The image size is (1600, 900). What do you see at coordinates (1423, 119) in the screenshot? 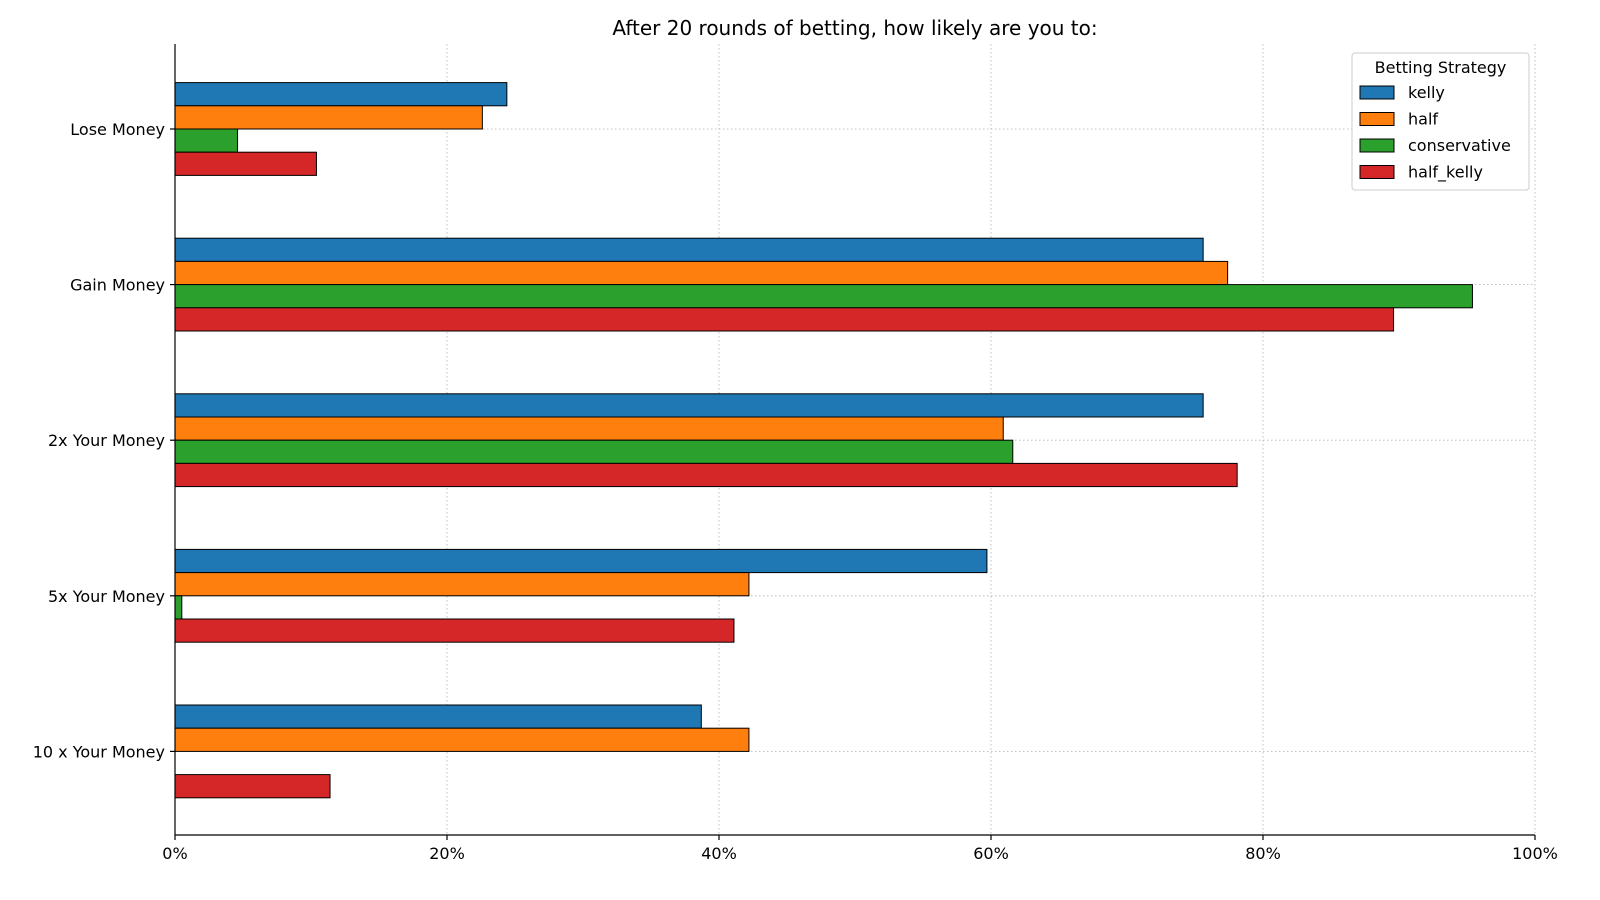
I see `legend-label-half: half` at bounding box center [1423, 119].